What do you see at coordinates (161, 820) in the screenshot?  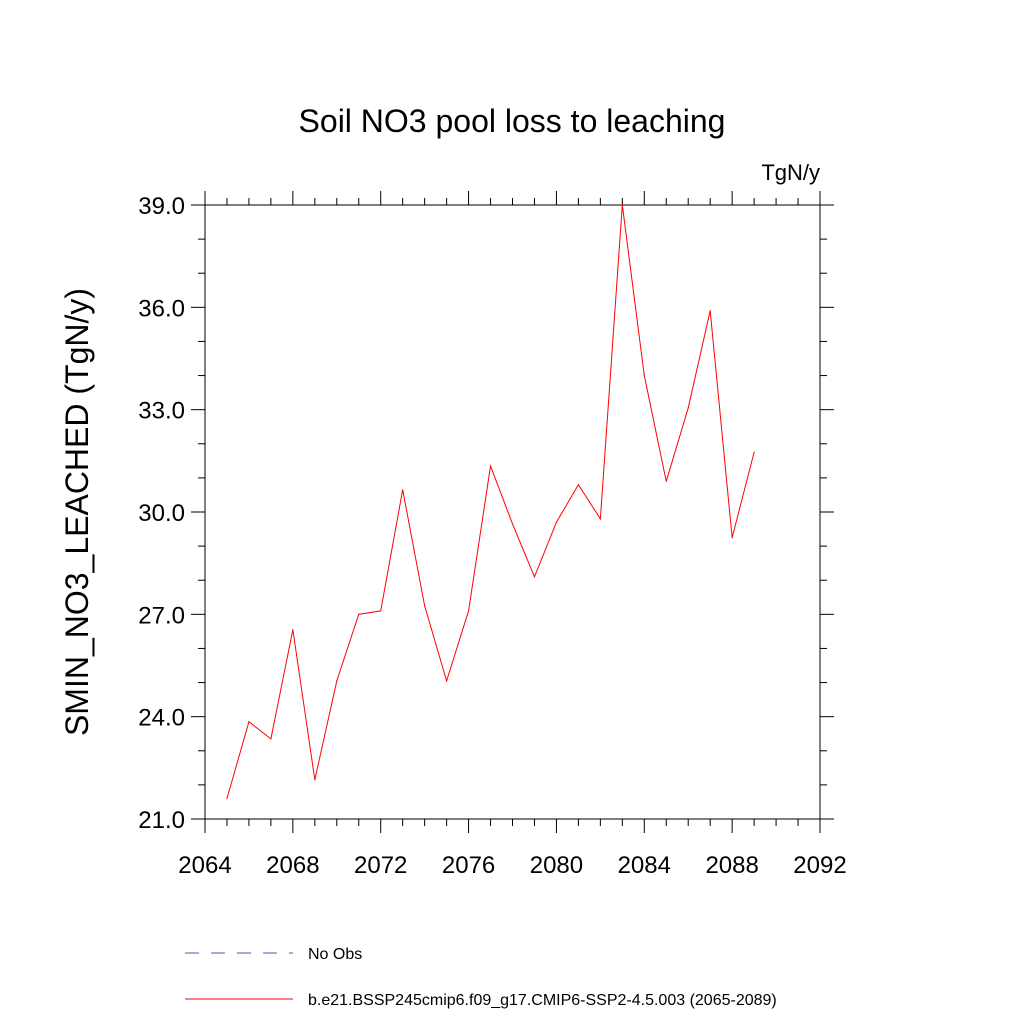 I see `y-tick-label: 21.0` at bounding box center [161, 820].